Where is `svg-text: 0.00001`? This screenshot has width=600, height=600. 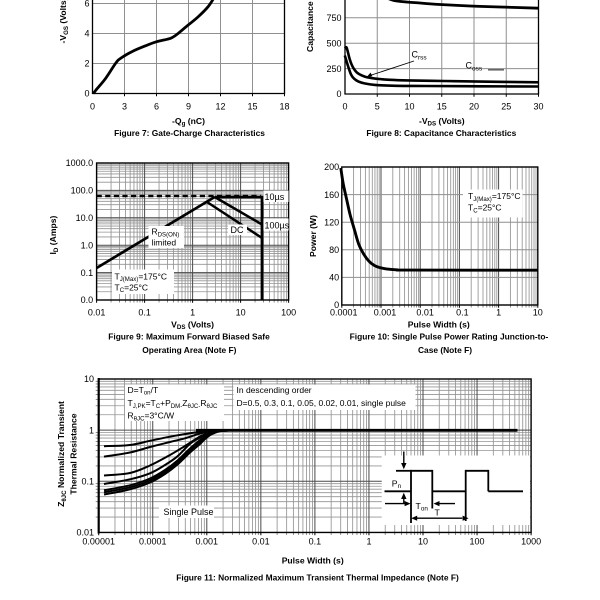
svg-text: 0.00001 is located at coordinates (98, 541).